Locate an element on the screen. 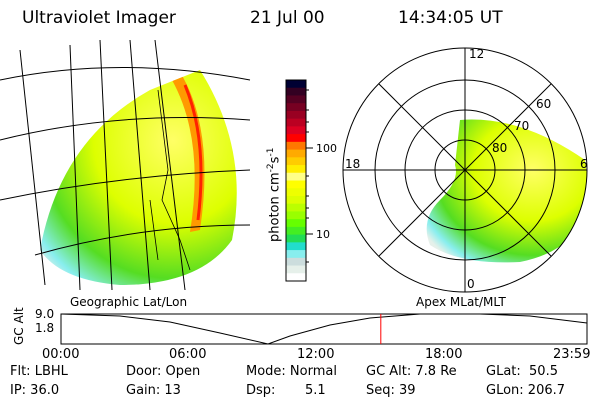 The height and width of the screenshot is (400, 600). apex-label: Apex MLat/MLT is located at coordinates (461, 302).